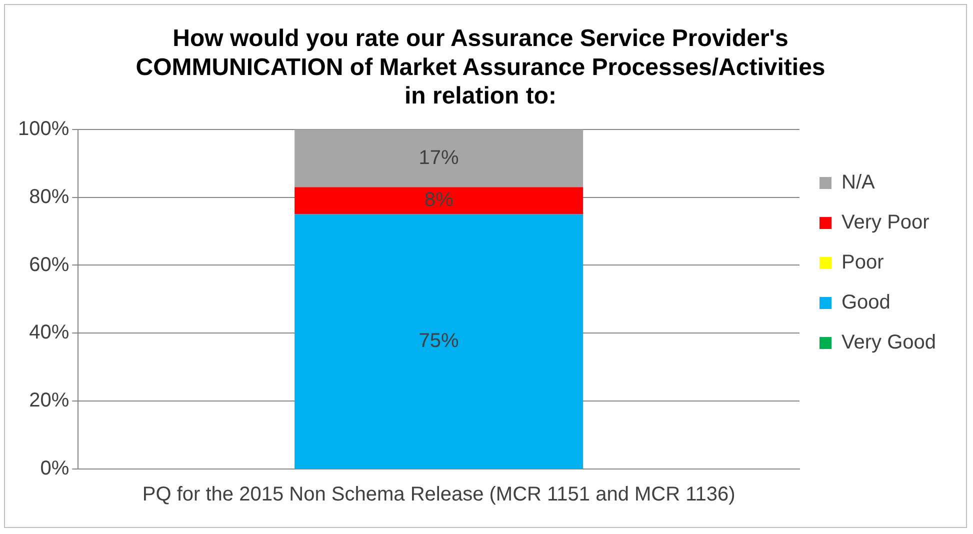  What do you see at coordinates (49, 333) in the screenshot?
I see `y-tick-label: 40%` at bounding box center [49, 333].